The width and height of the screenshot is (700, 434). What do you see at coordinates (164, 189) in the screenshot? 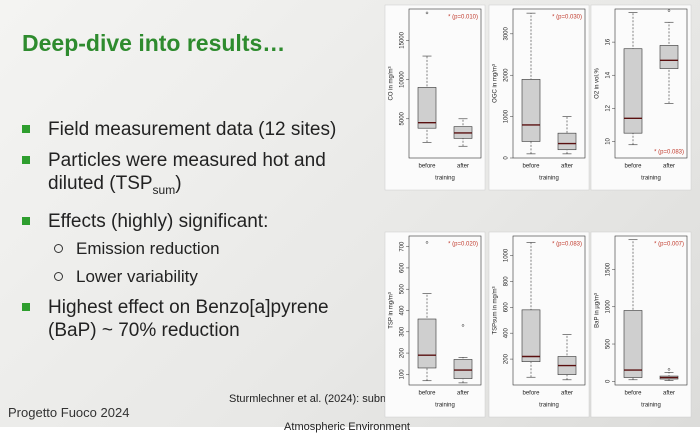
I see `subscript: sum` at bounding box center [164, 189].